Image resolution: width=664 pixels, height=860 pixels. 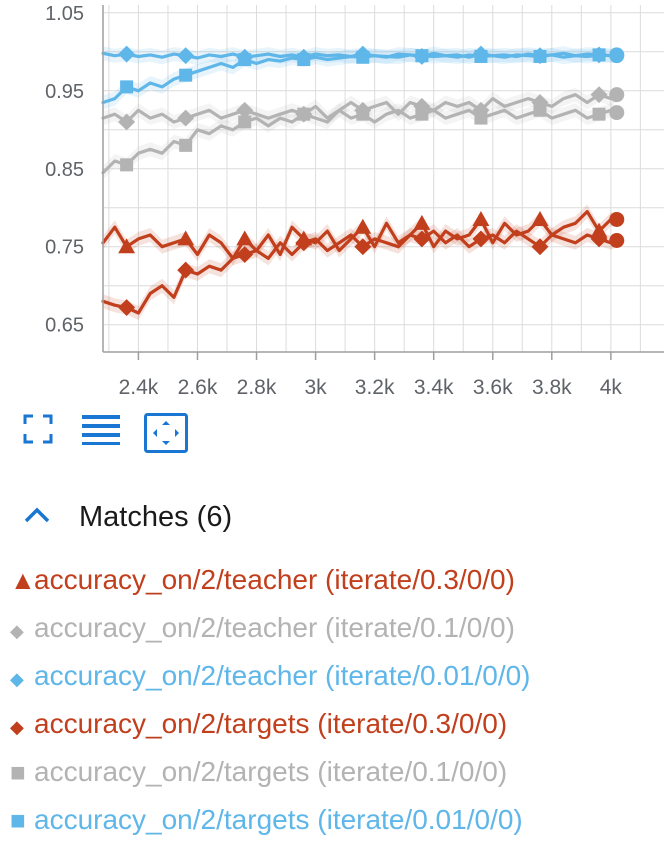 I want to click on x-tick-labels: 2.4k 2.6k 2.8k 3k 3.2k 3.4k 3.6k 3.8k 4k, so click(x=371, y=387).